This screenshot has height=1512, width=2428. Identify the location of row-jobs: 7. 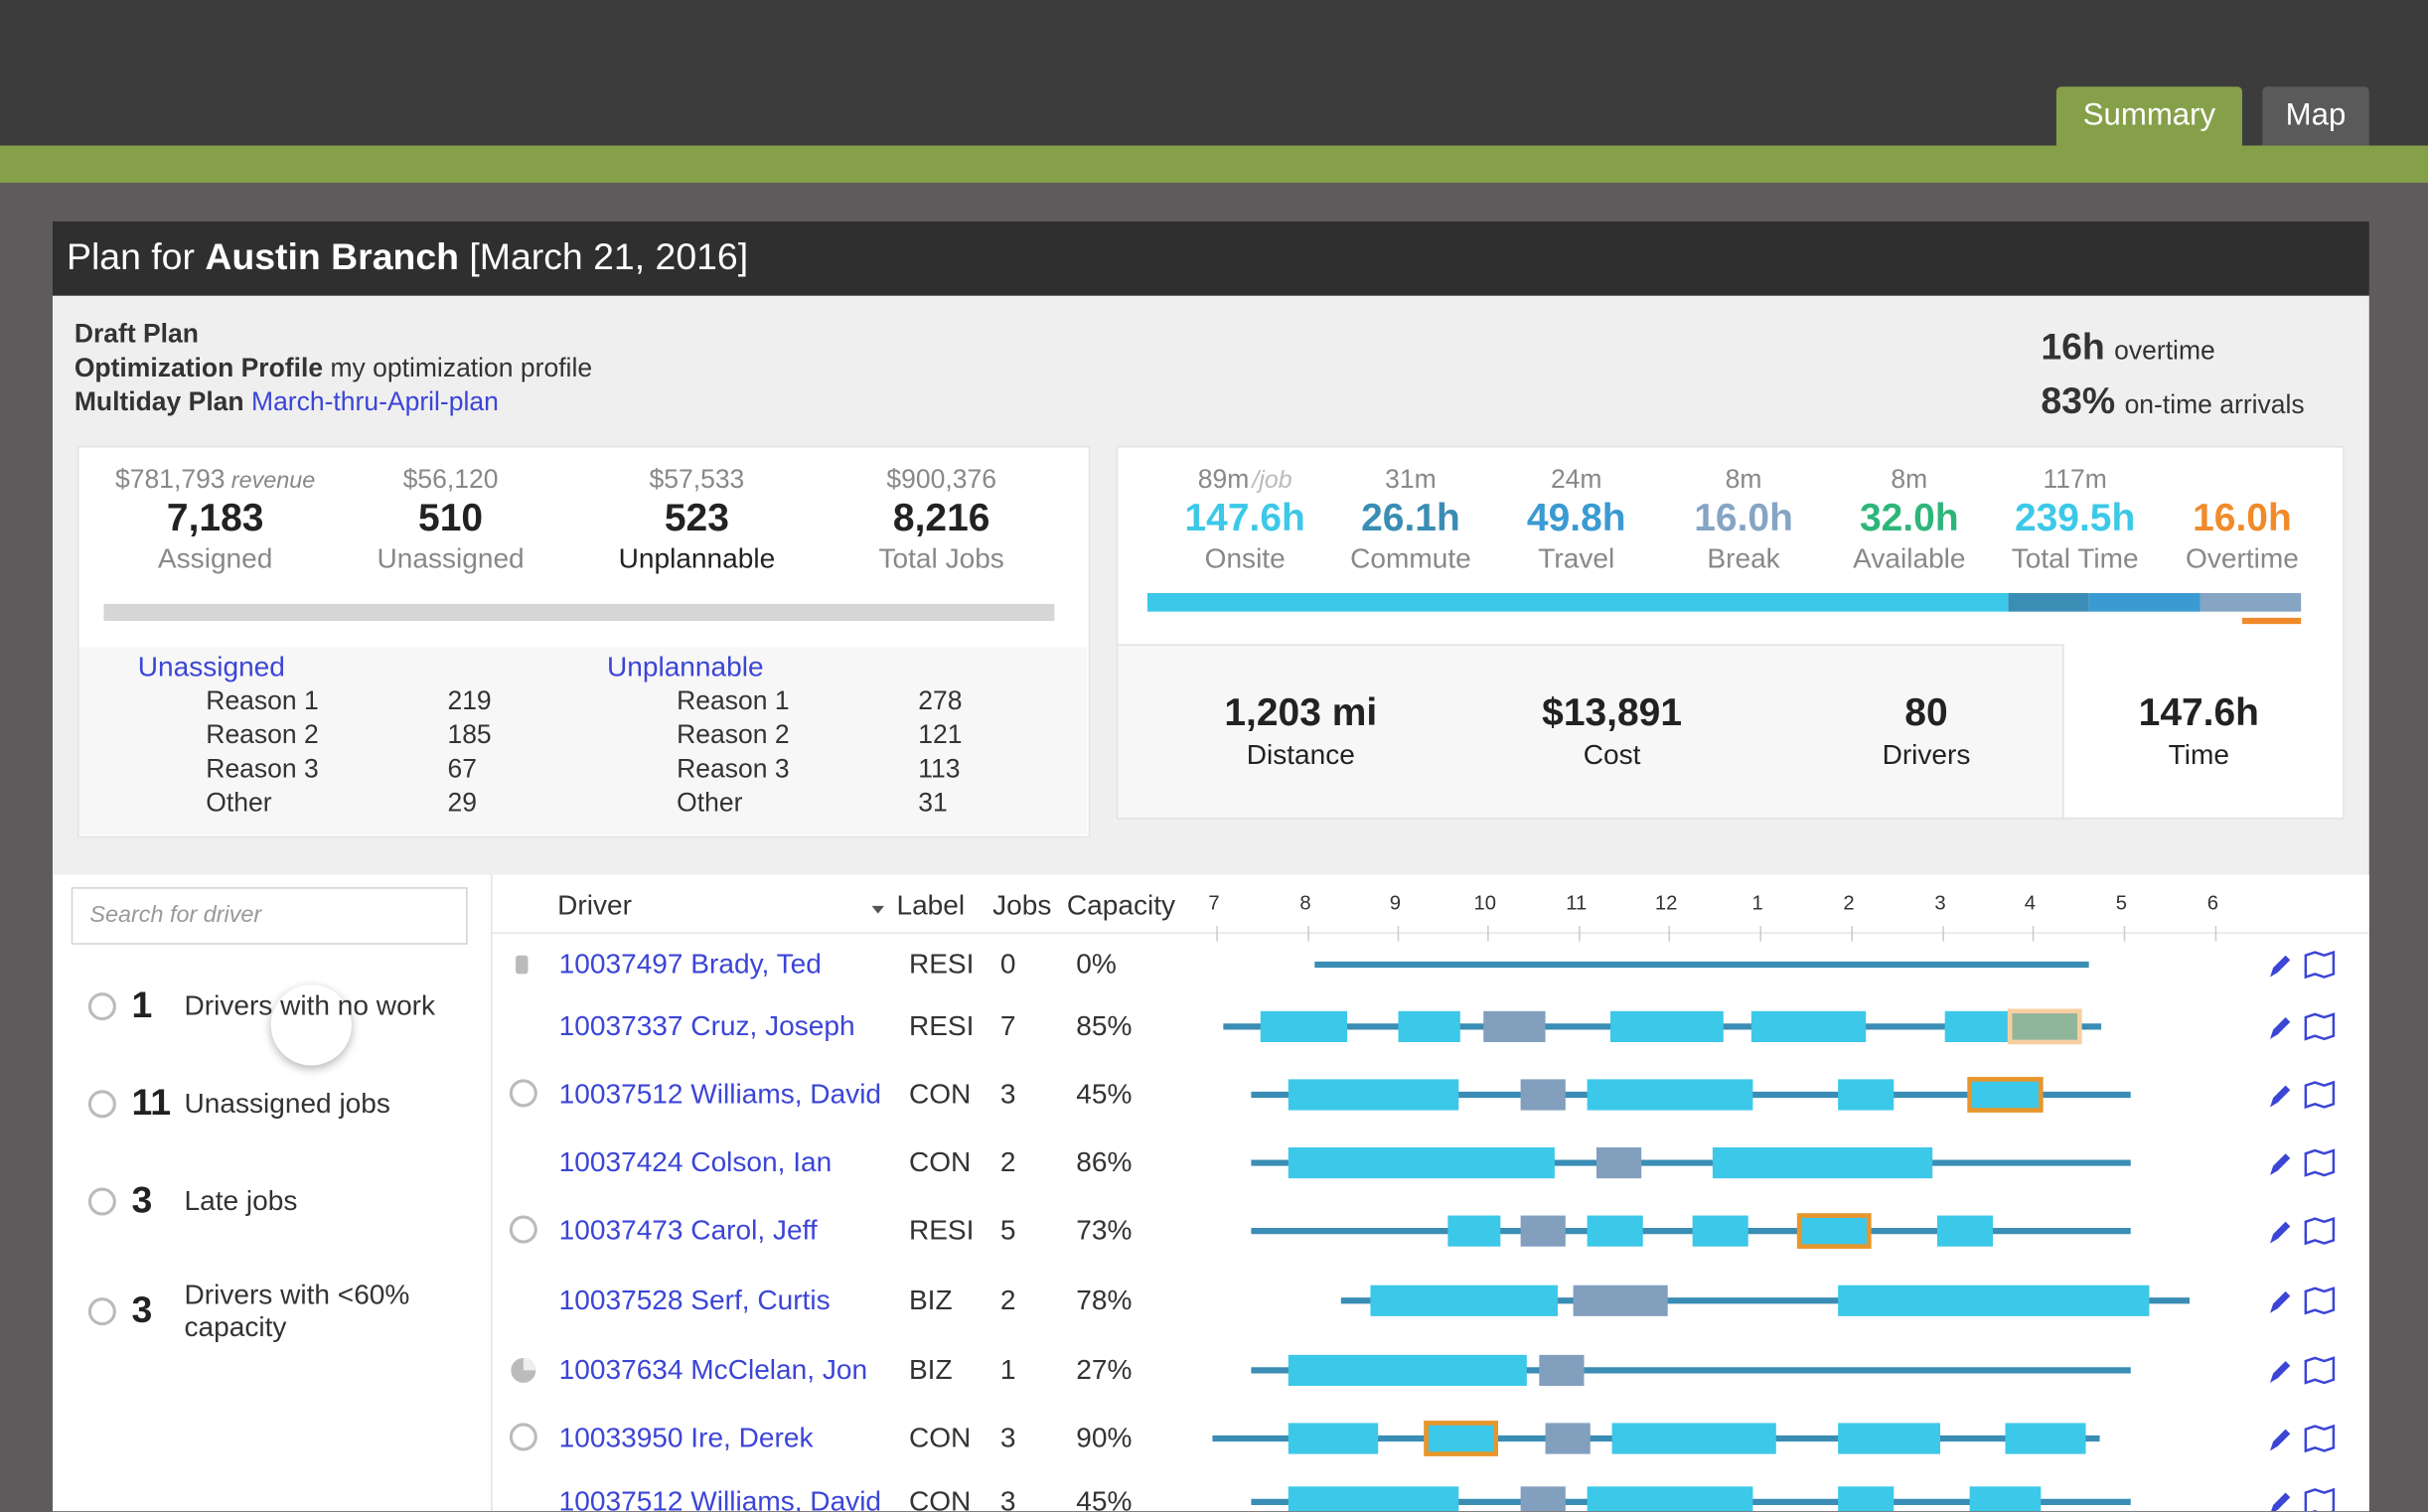
(1008, 1026).